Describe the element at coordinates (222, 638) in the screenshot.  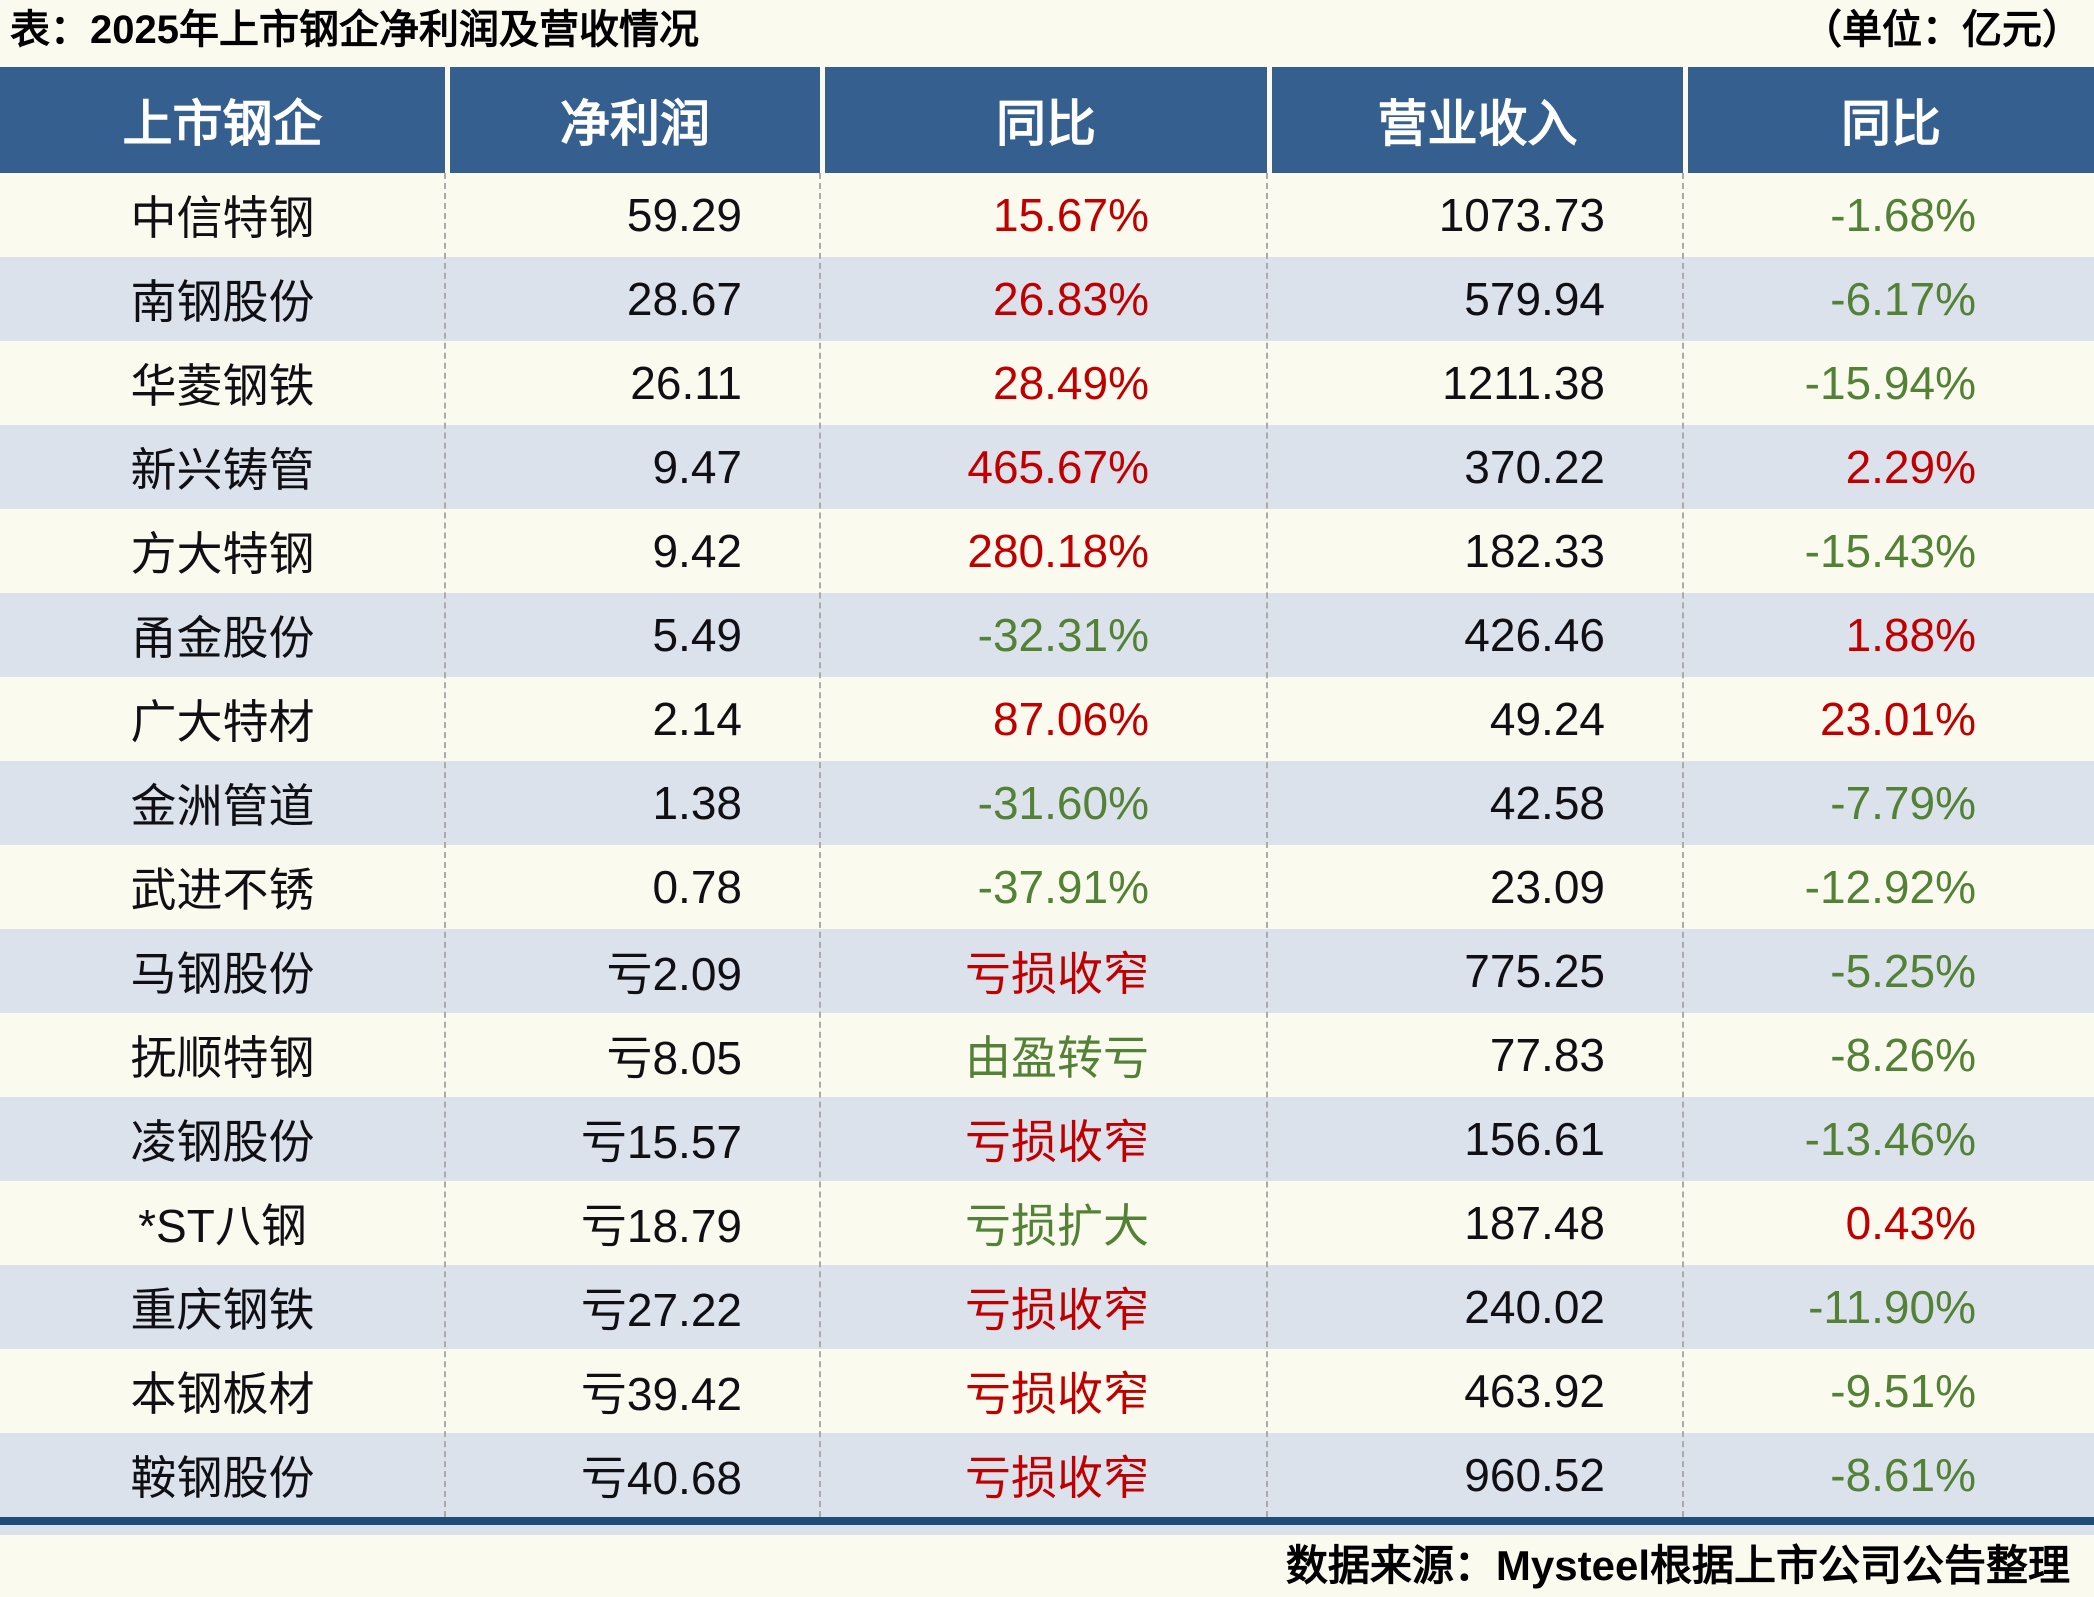
I see `company-cell: 甬金股份` at that location.